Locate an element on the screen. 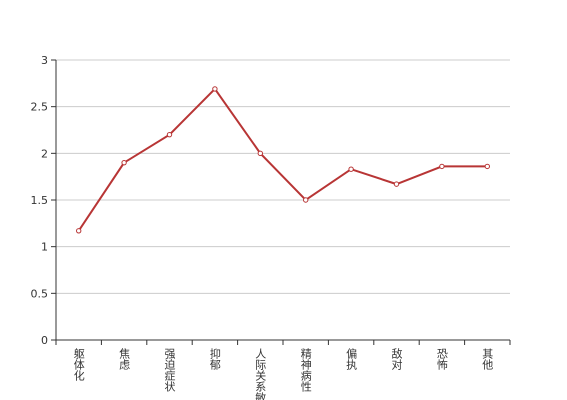  x-tick-label: 精神病性 is located at coordinates (305, 370).